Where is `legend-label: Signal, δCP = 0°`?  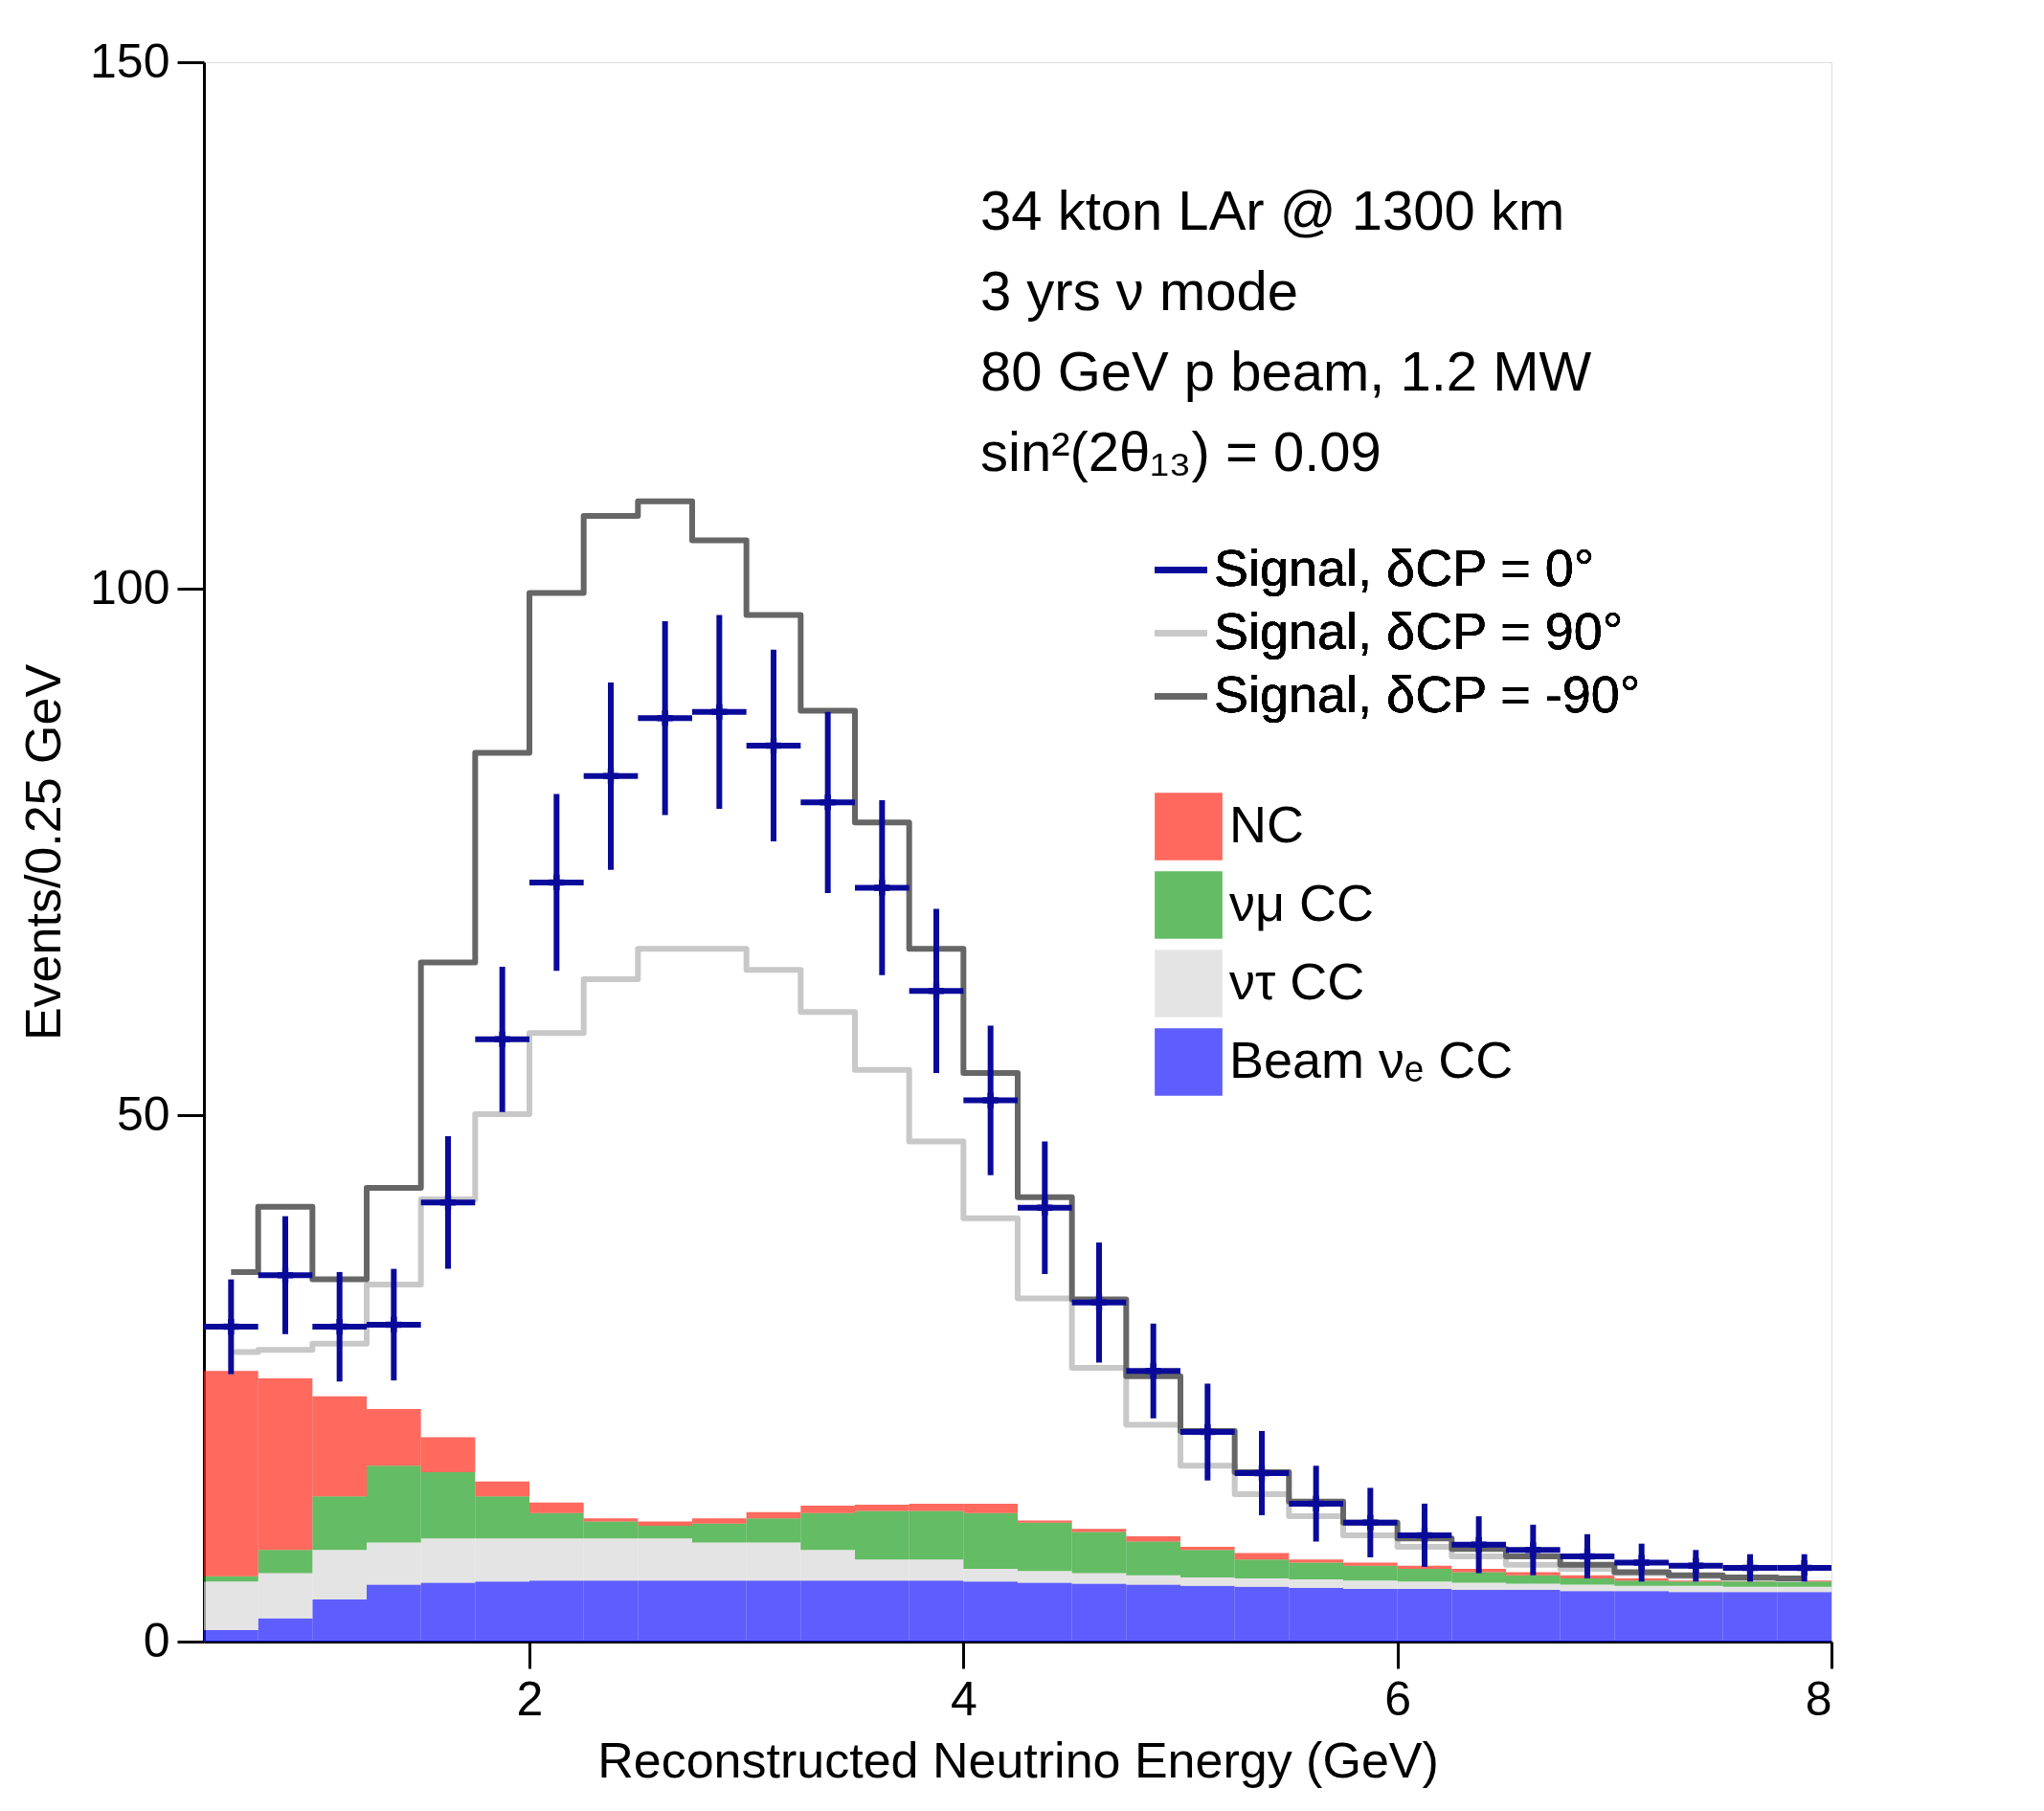 legend-label: Signal, δCP = 0° is located at coordinates (1404, 567).